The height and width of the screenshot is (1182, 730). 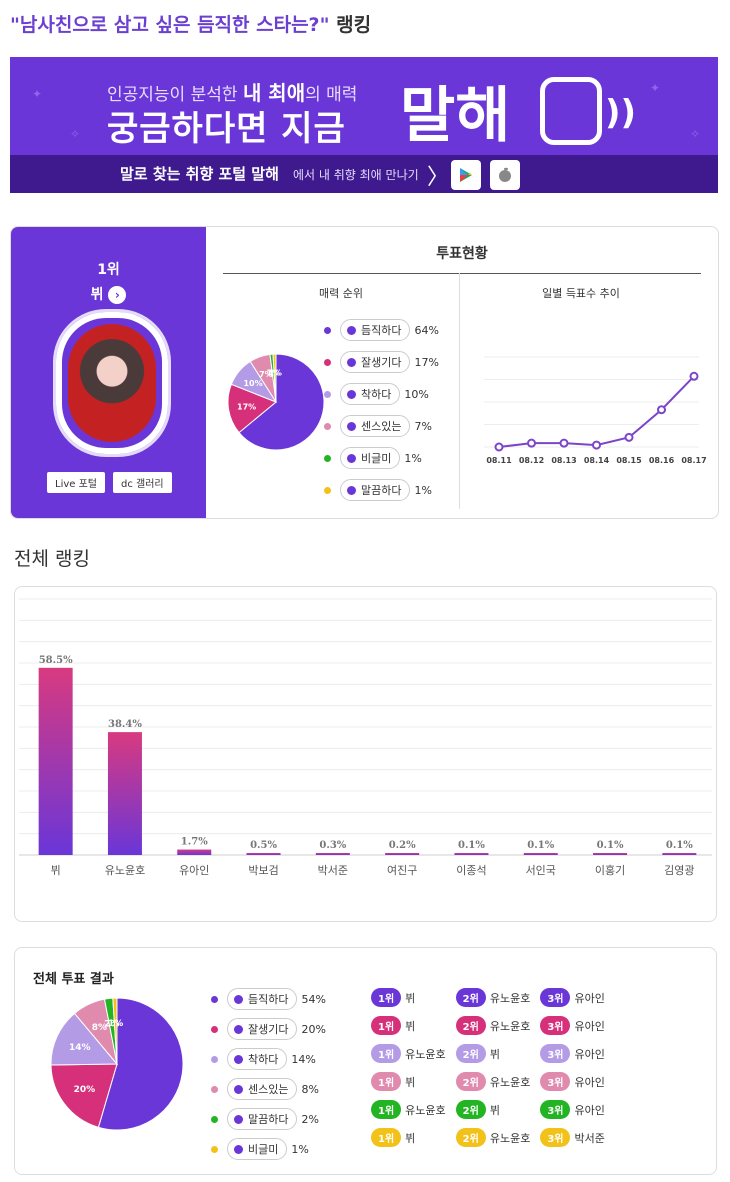 What do you see at coordinates (375, 362) in the screenshot?
I see `legend-pill: 잘생기다` at bounding box center [375, 362].